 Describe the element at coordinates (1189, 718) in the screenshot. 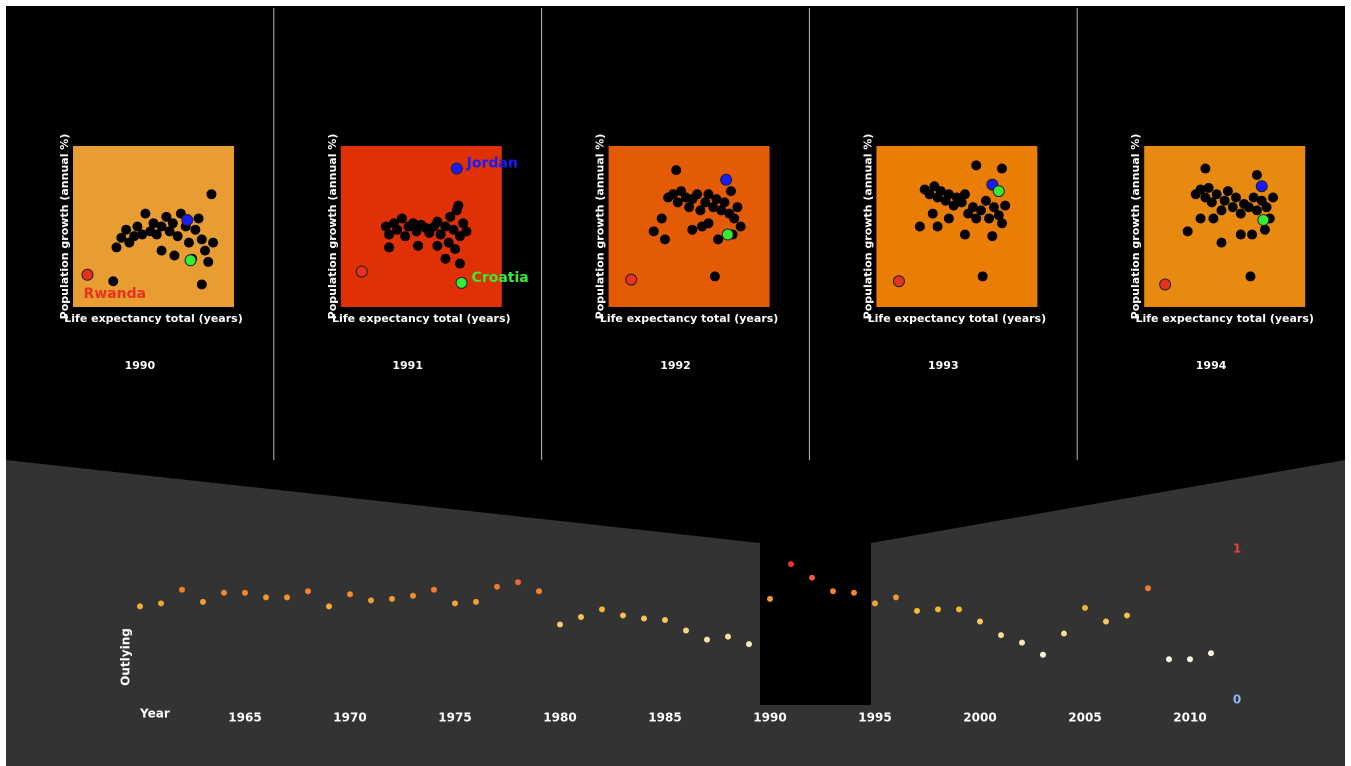

I see `x-tick-label: 2010` at that location.